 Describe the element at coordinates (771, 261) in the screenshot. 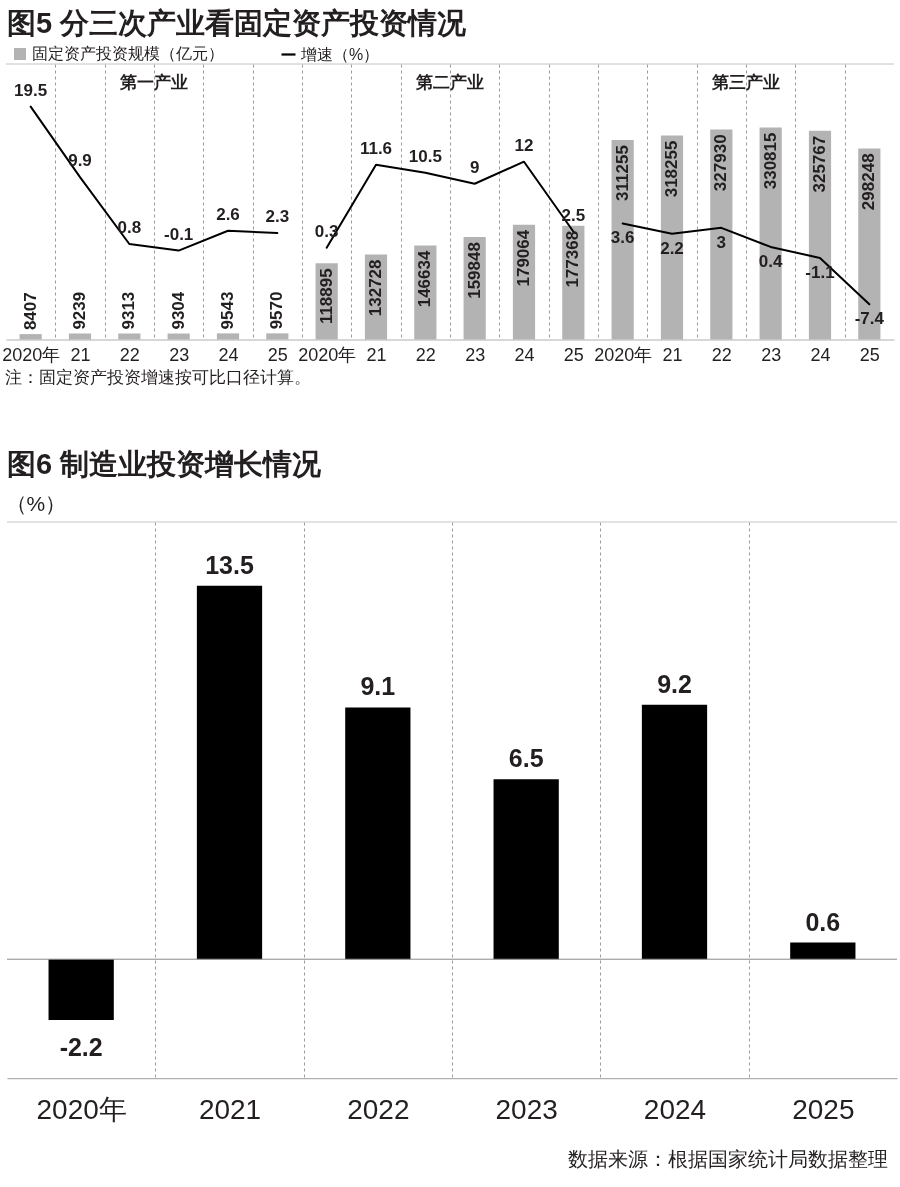

I see `data-label: 0.4` at that location.